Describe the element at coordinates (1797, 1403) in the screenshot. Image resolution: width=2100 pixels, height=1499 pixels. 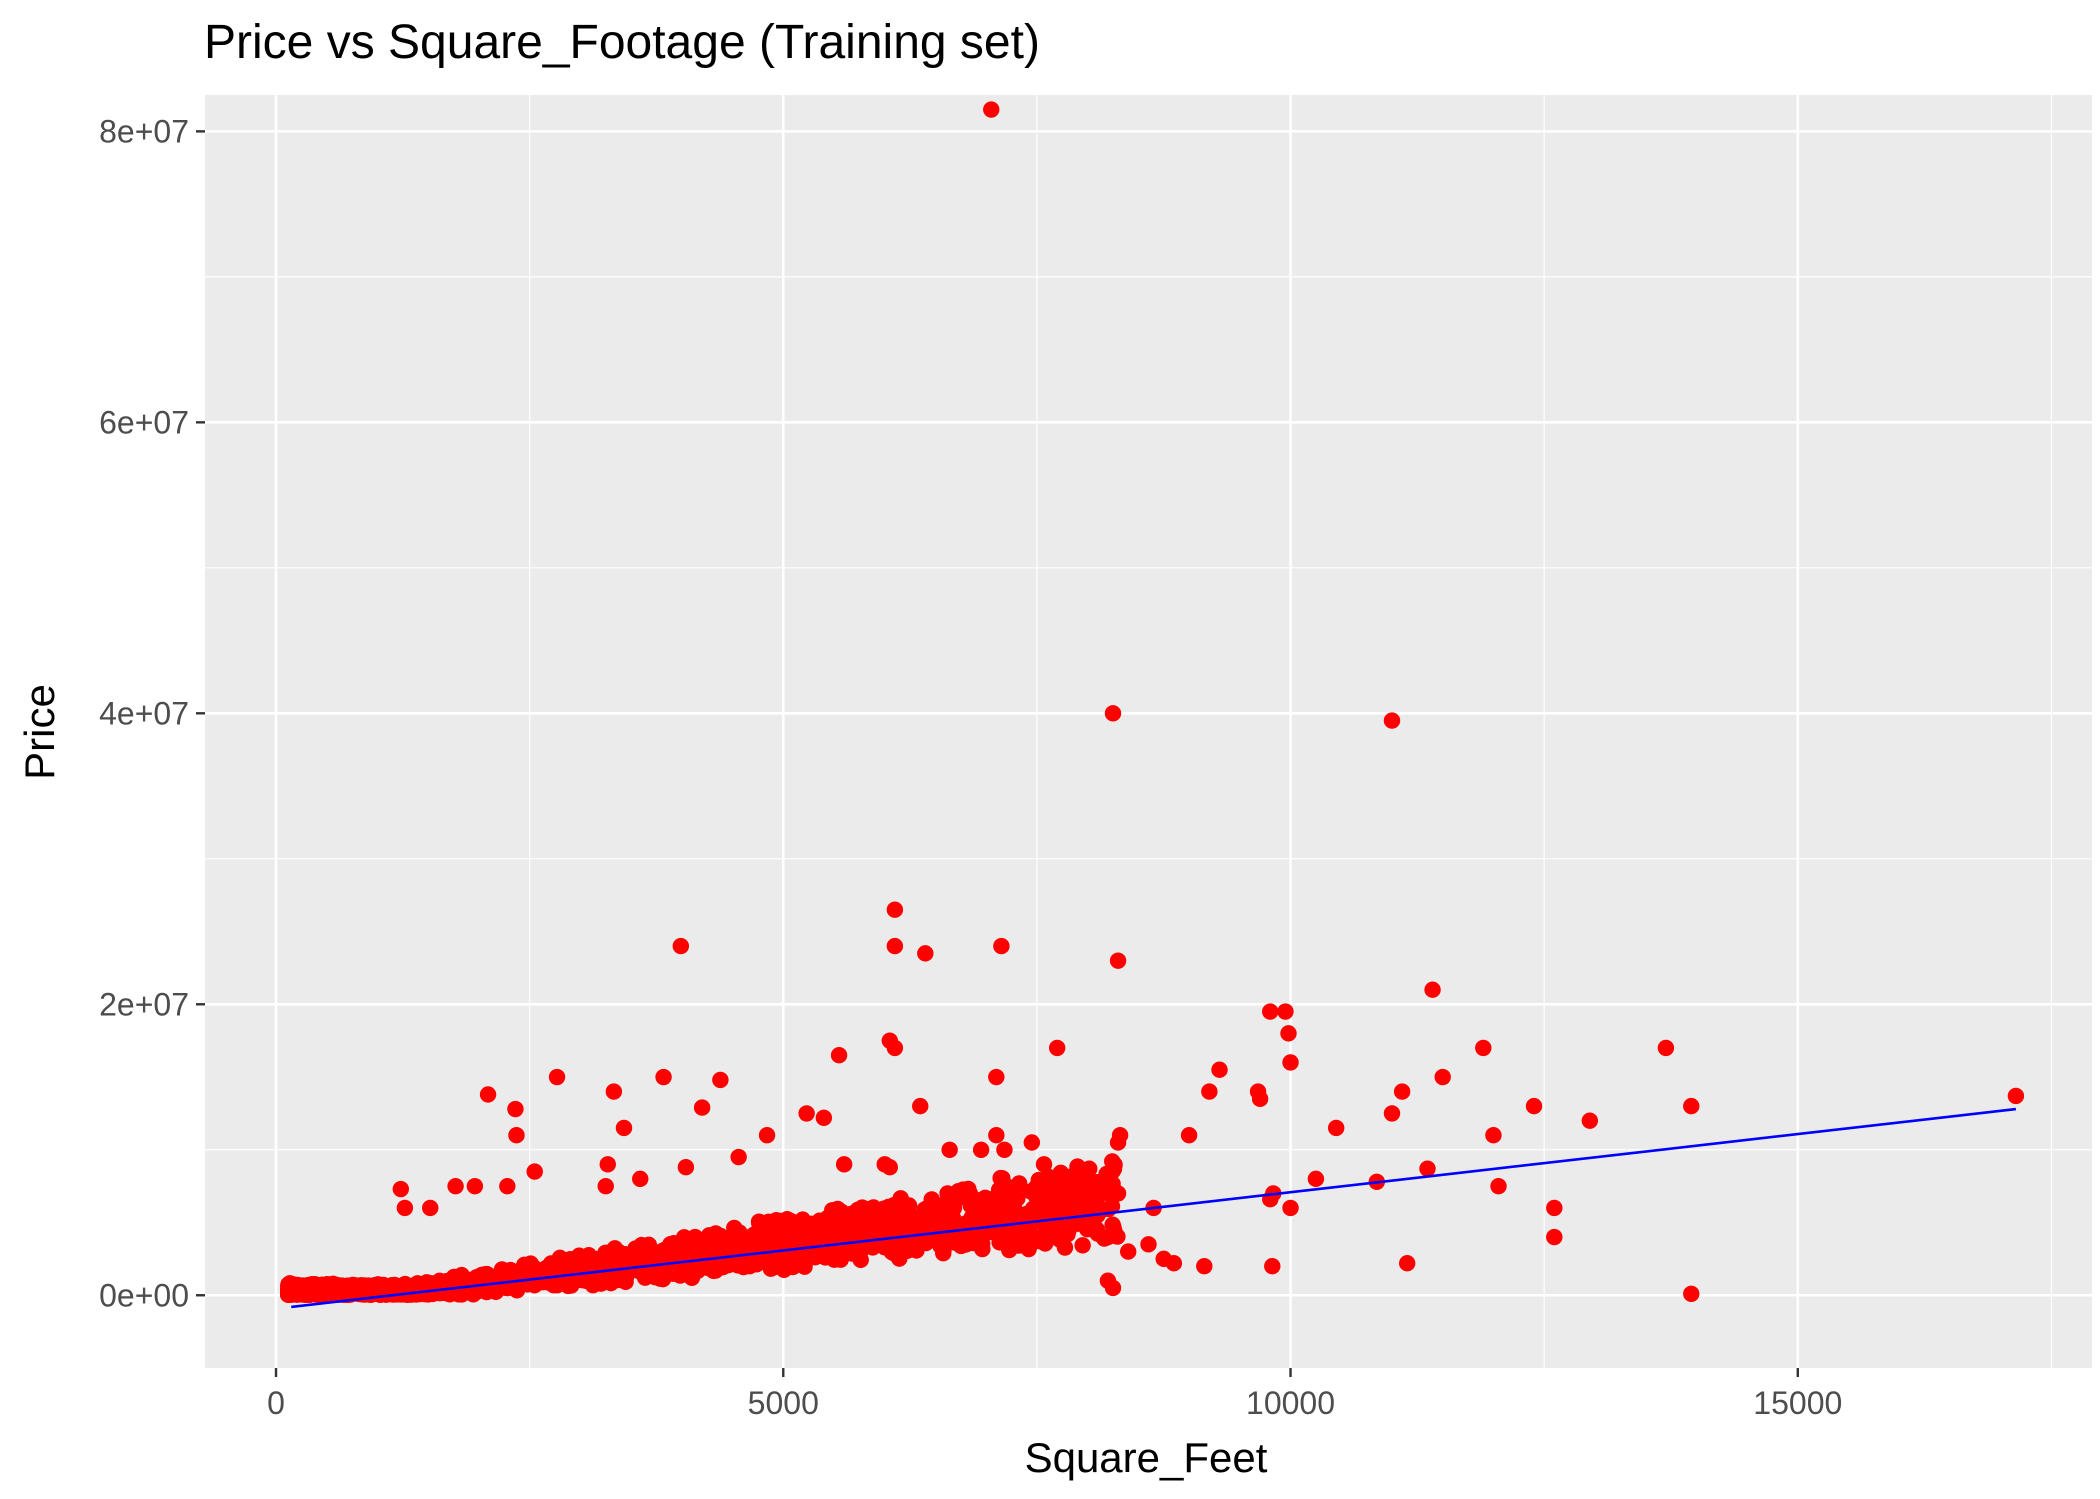
I see `x-tick-label: 15000` at that location.